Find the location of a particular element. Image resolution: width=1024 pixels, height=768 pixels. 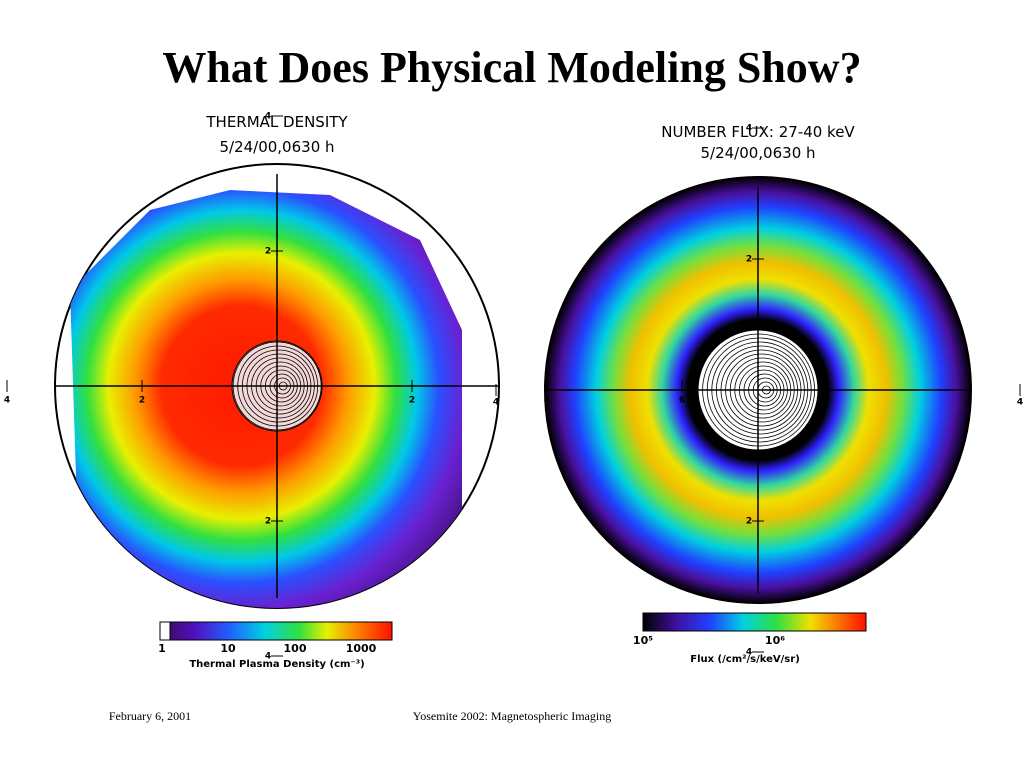

panel-title: THERMAL DENSITY is located at coordinates (276, 122).